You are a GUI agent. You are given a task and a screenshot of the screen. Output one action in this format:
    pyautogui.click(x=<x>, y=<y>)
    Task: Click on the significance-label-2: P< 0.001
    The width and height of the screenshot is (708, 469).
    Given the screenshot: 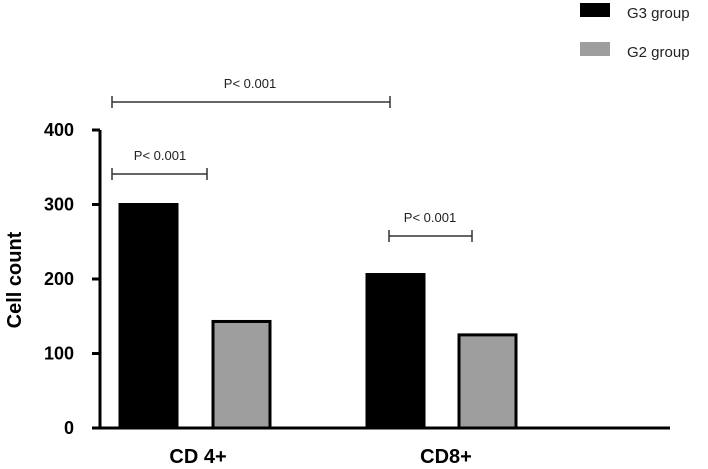 What is the action you would take?
    pyautogui.click(x=430, y=217)
    